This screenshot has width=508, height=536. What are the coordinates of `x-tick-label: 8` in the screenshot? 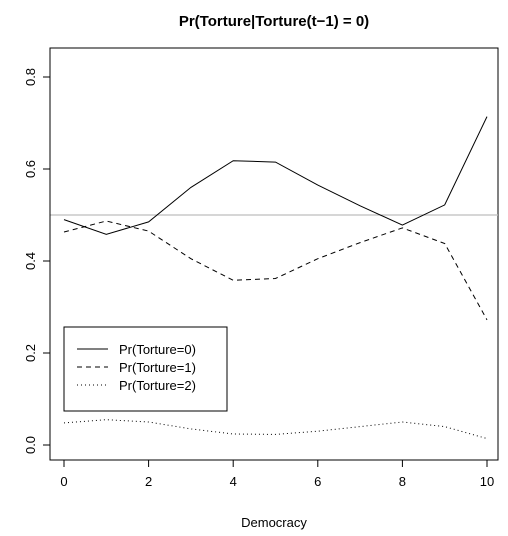 It's located at (402, 481).